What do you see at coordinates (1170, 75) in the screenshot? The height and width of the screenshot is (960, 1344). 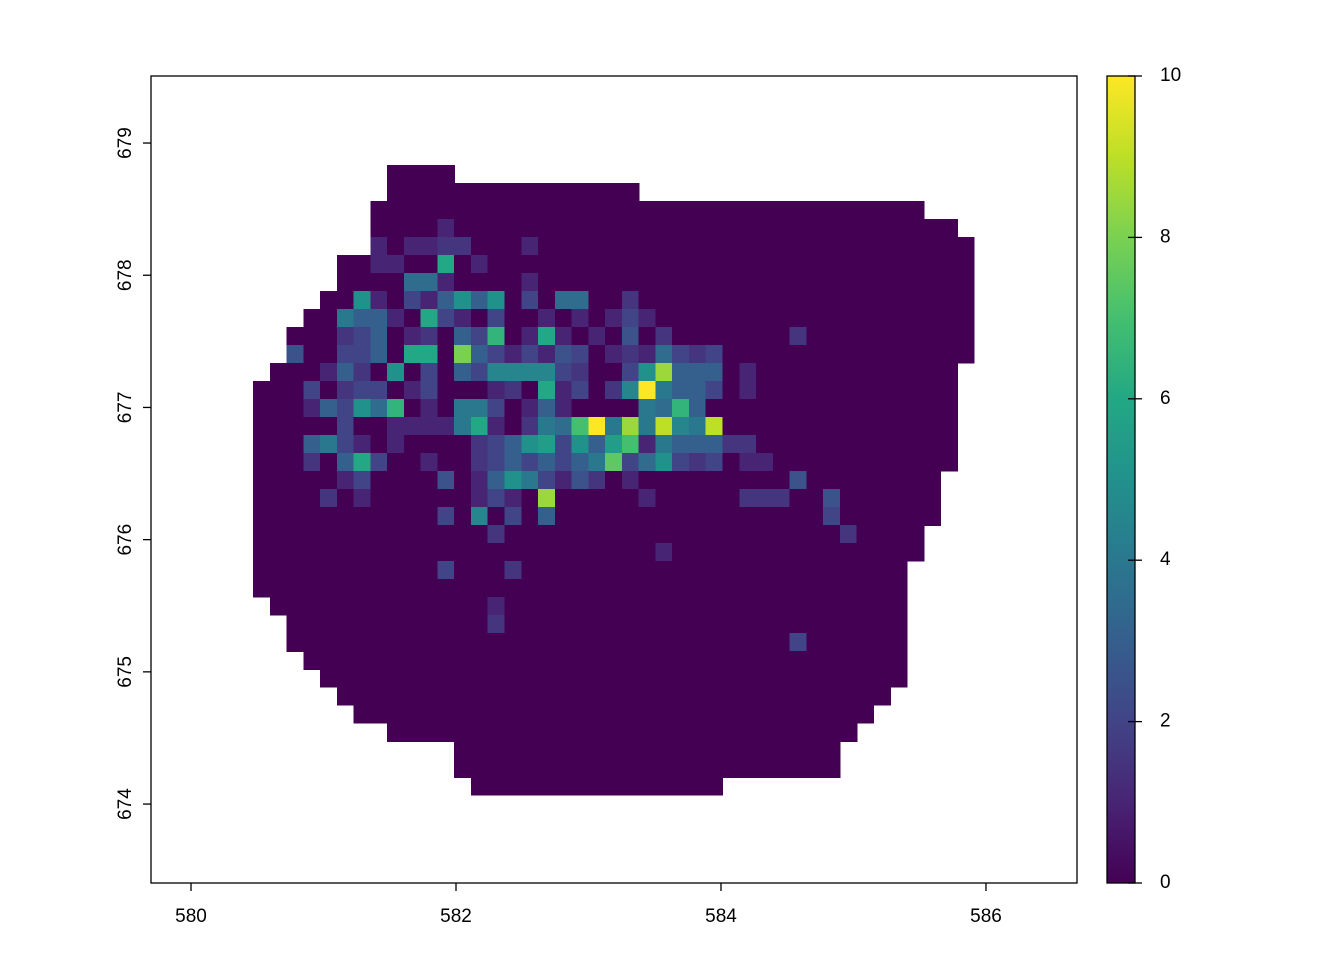 I see `colorbar-tick-label: 10` at bounding box center [1170, 75].